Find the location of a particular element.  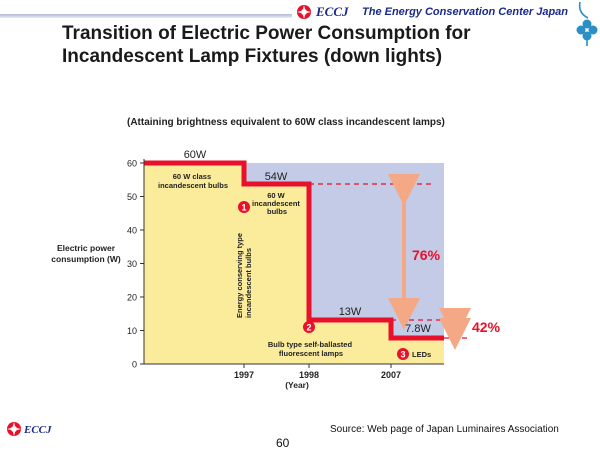

step-label-7-8w: 7.8W is located at coordinates (418, 329).